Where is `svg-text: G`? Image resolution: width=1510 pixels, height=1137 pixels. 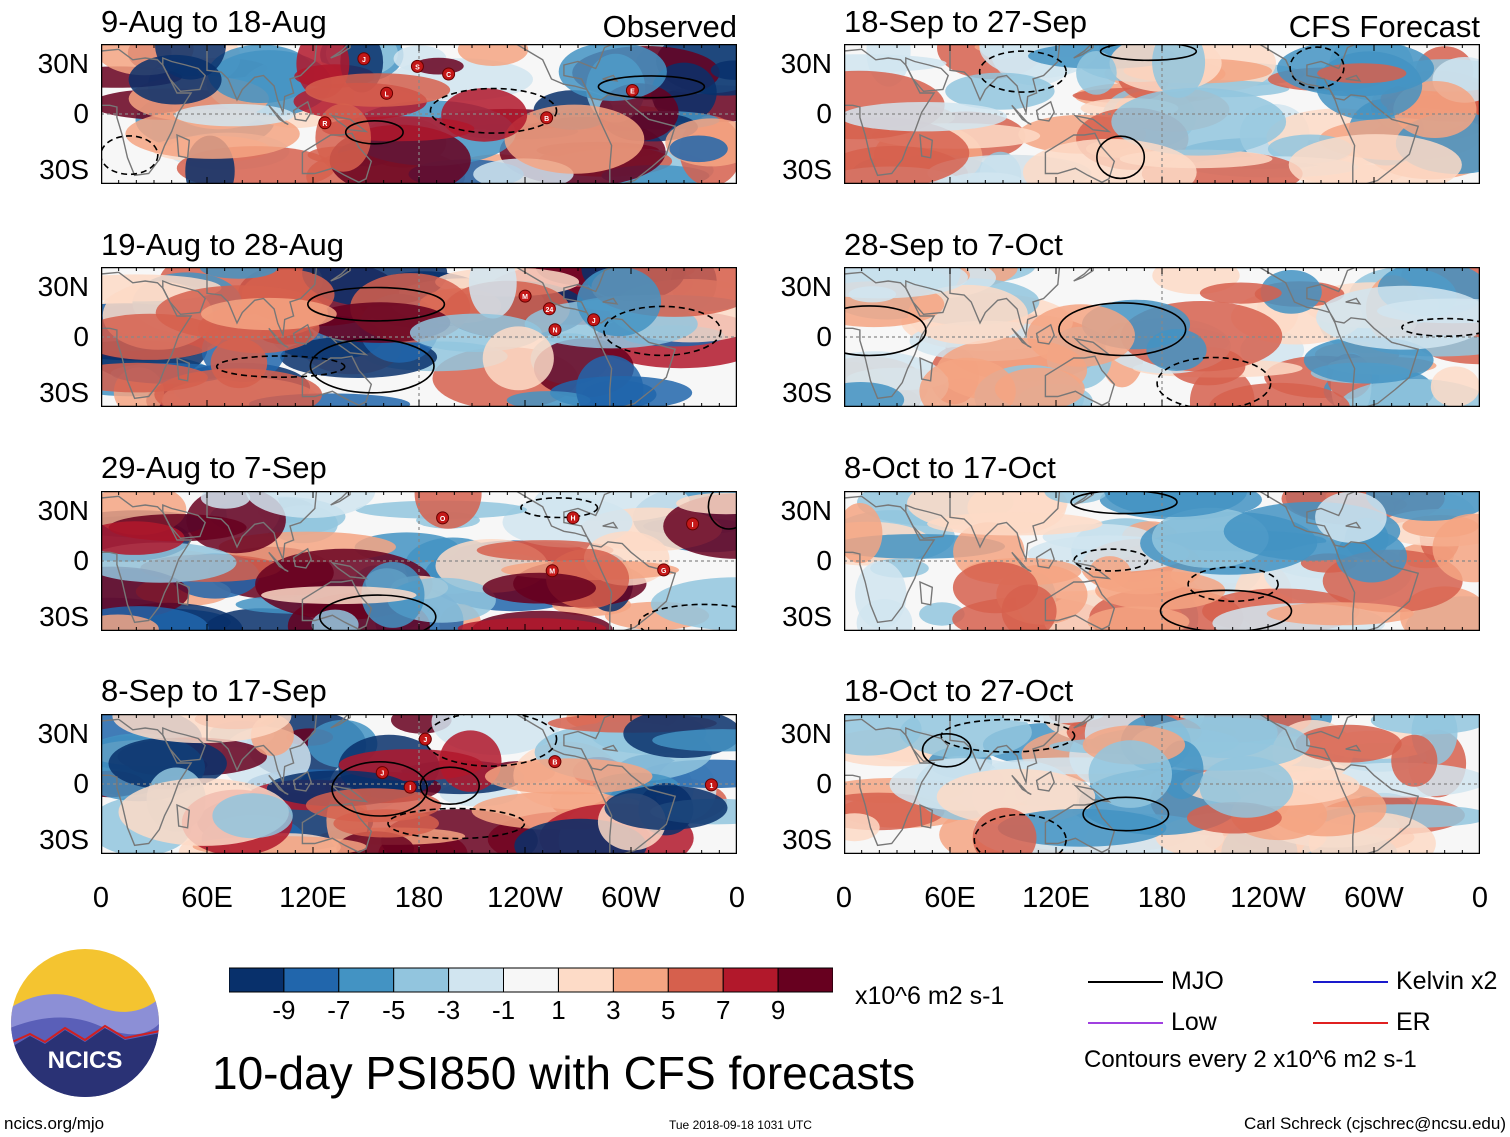 svg-text: G is located at coordinates (664, 571).